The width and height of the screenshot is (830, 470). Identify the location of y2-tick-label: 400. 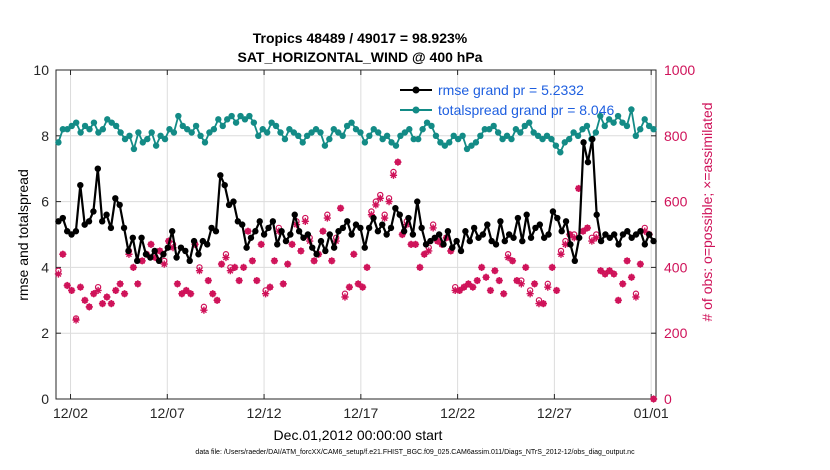
(676, 267).